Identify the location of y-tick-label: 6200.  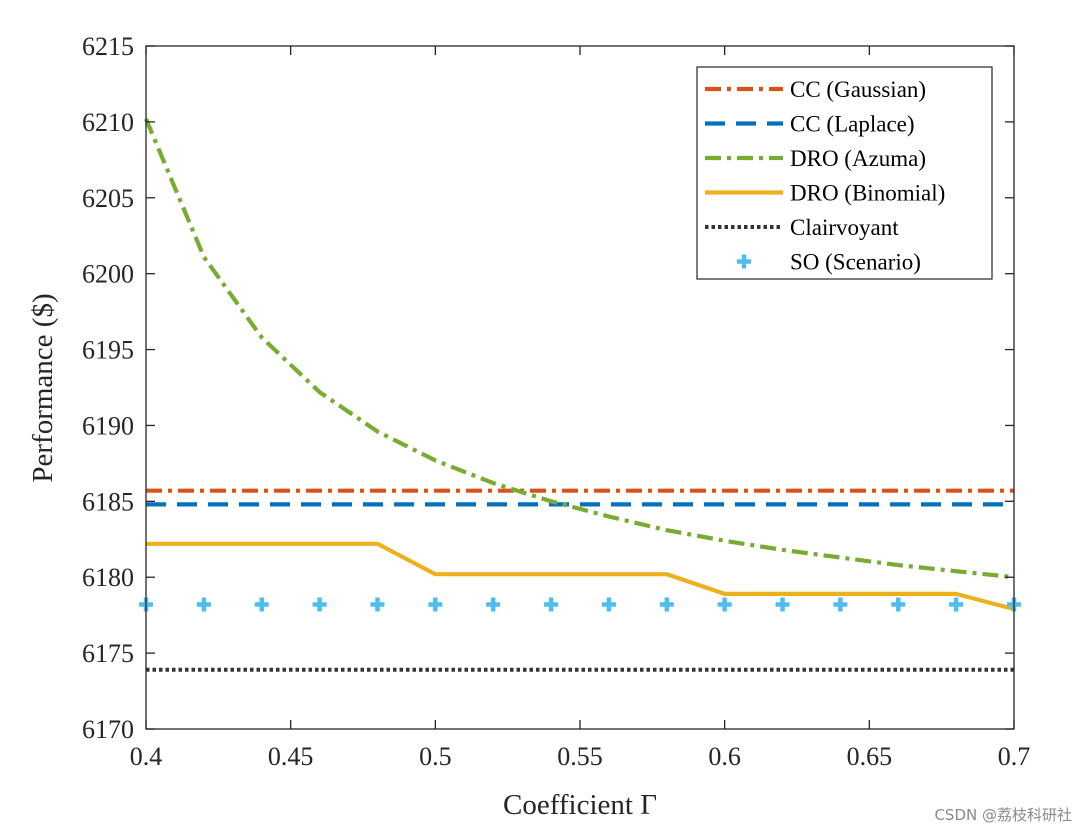
(108, 274).